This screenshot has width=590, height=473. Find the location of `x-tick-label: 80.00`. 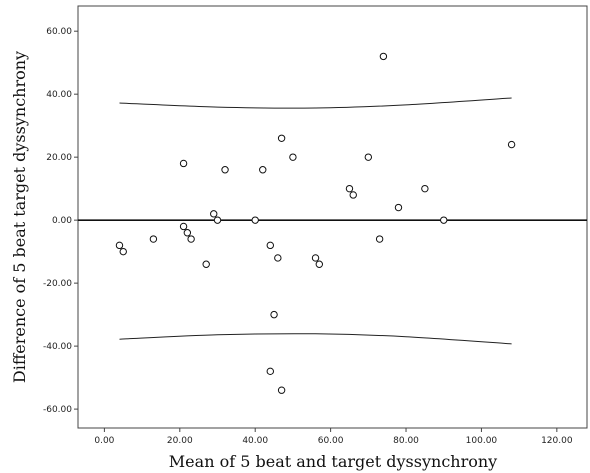

x-tick-label: 80.00 is located at coordinates (406, 441).